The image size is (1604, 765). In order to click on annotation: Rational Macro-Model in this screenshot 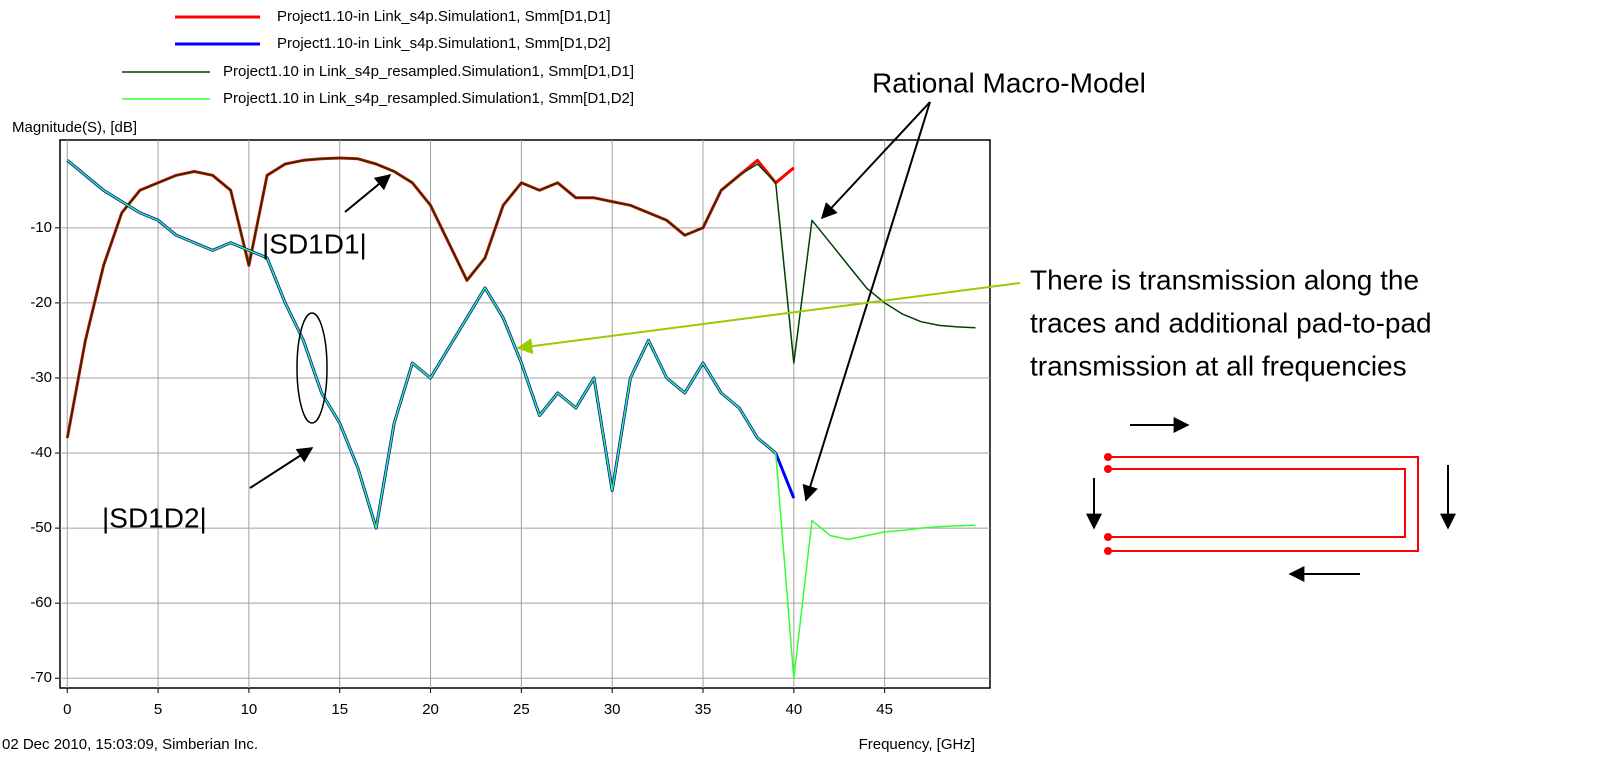, I will do `click(1009, 82)`.